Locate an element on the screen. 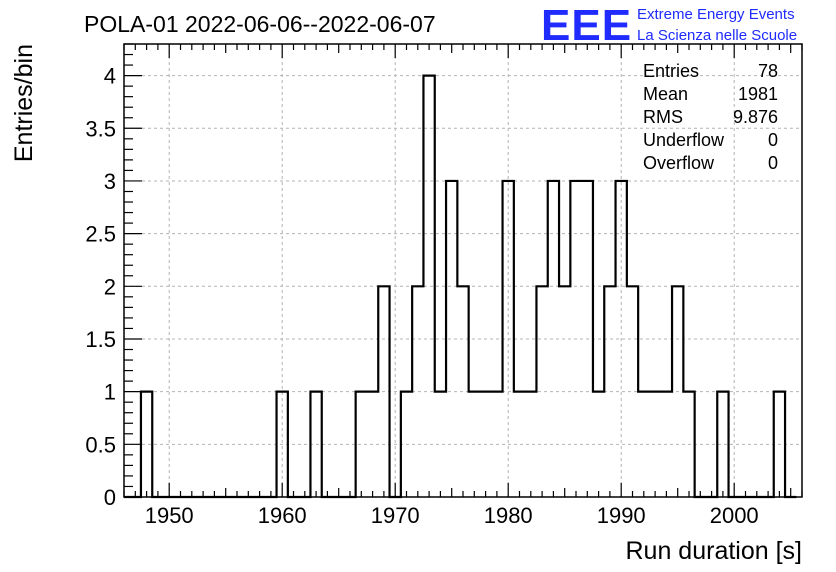 Image resolution: width=836 pixels, height=572 pixels. stats-value: 1981 is located at coordinates (758, 94).